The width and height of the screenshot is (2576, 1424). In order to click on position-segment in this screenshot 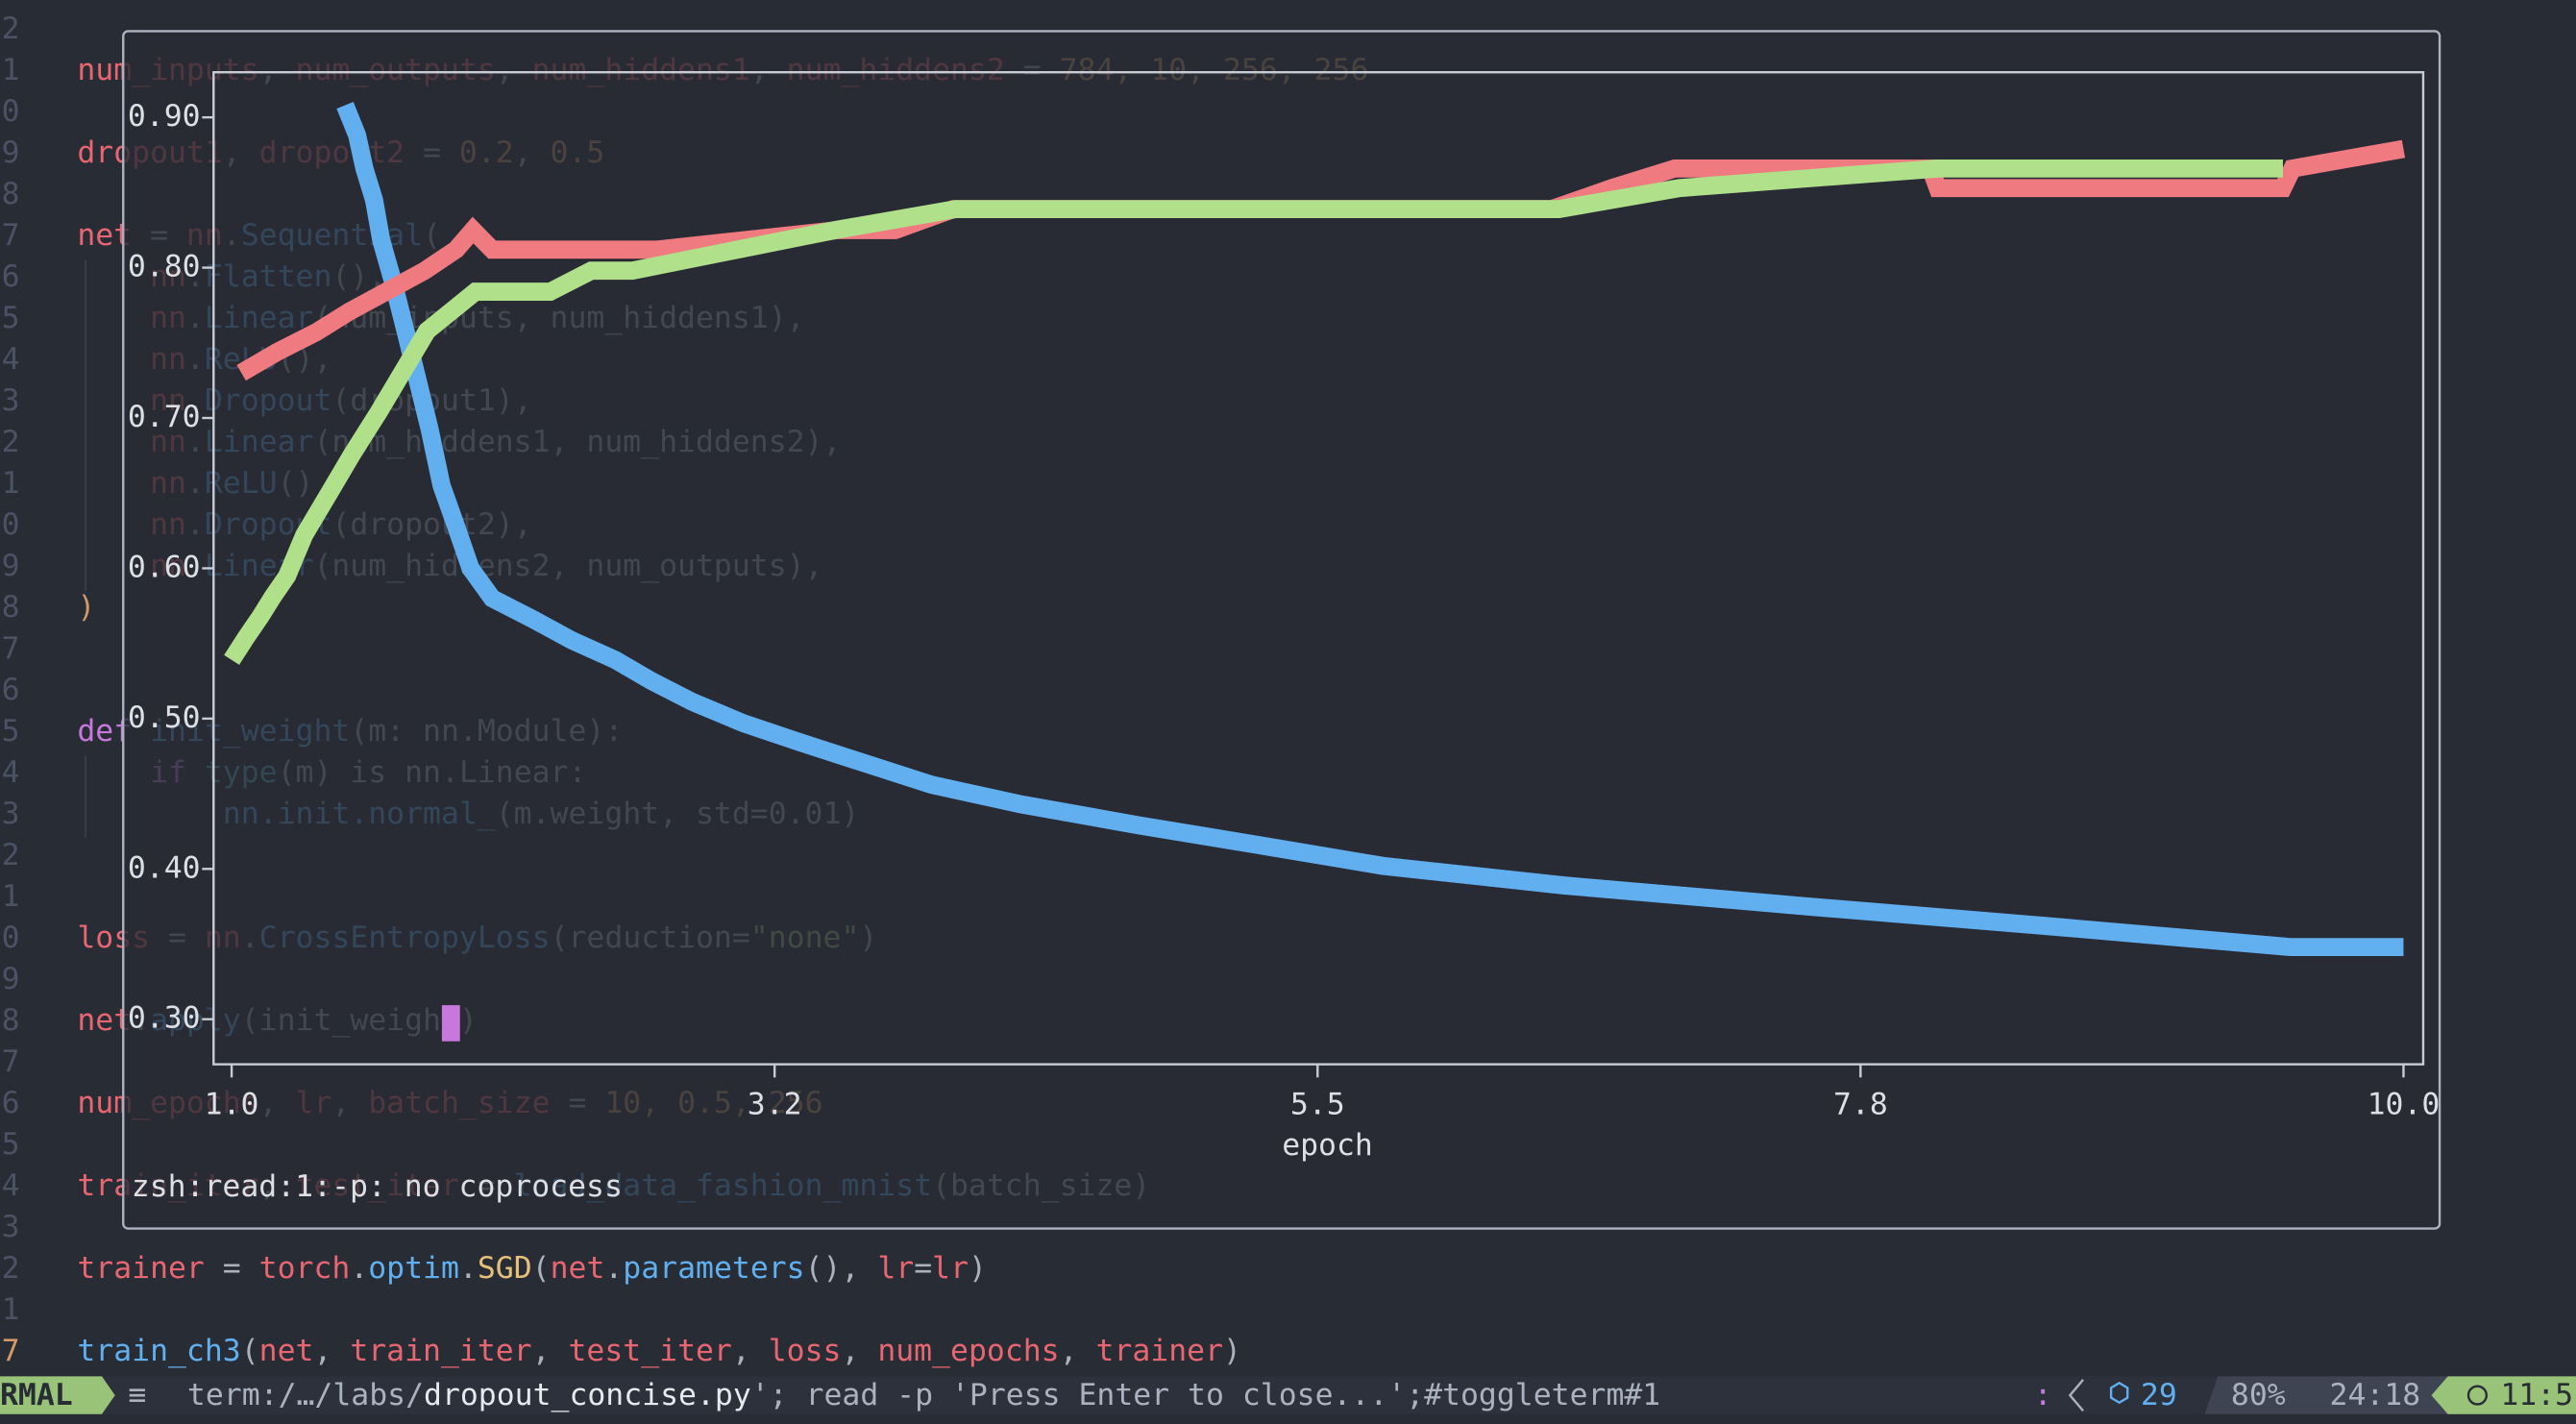, I will do `click(2326, 1395)`.